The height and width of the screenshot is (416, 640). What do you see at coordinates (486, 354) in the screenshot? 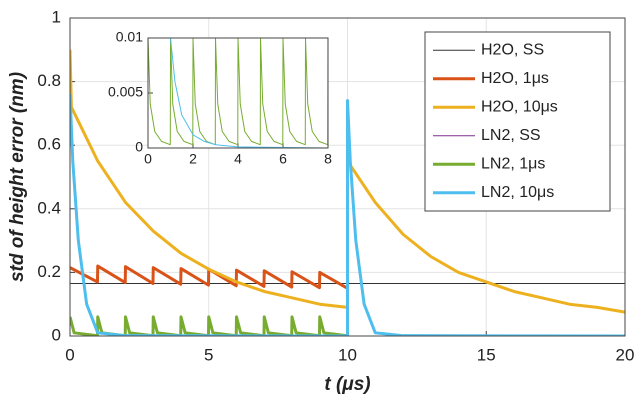
I see `x-tick-label: 15` at bounding box center [486, 354].